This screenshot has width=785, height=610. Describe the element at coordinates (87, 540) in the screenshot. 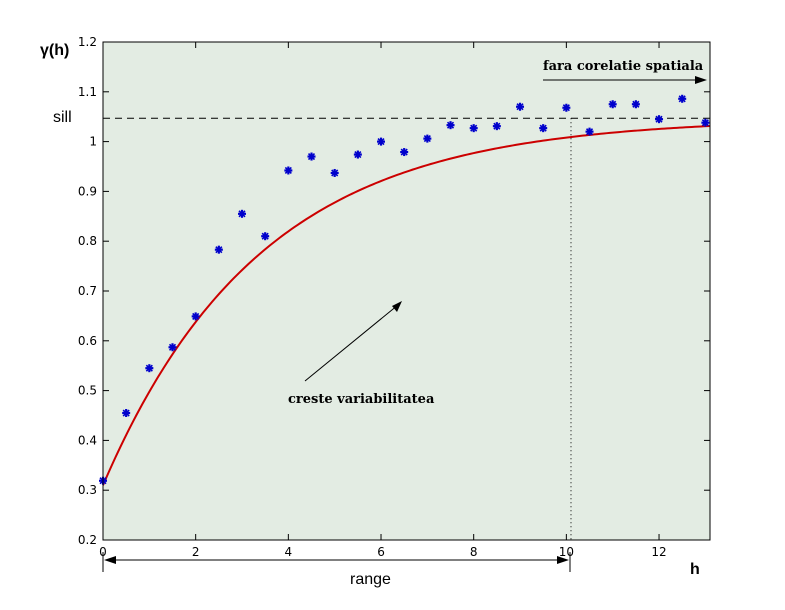

I see `y-tick-label: 0.2` at that location.